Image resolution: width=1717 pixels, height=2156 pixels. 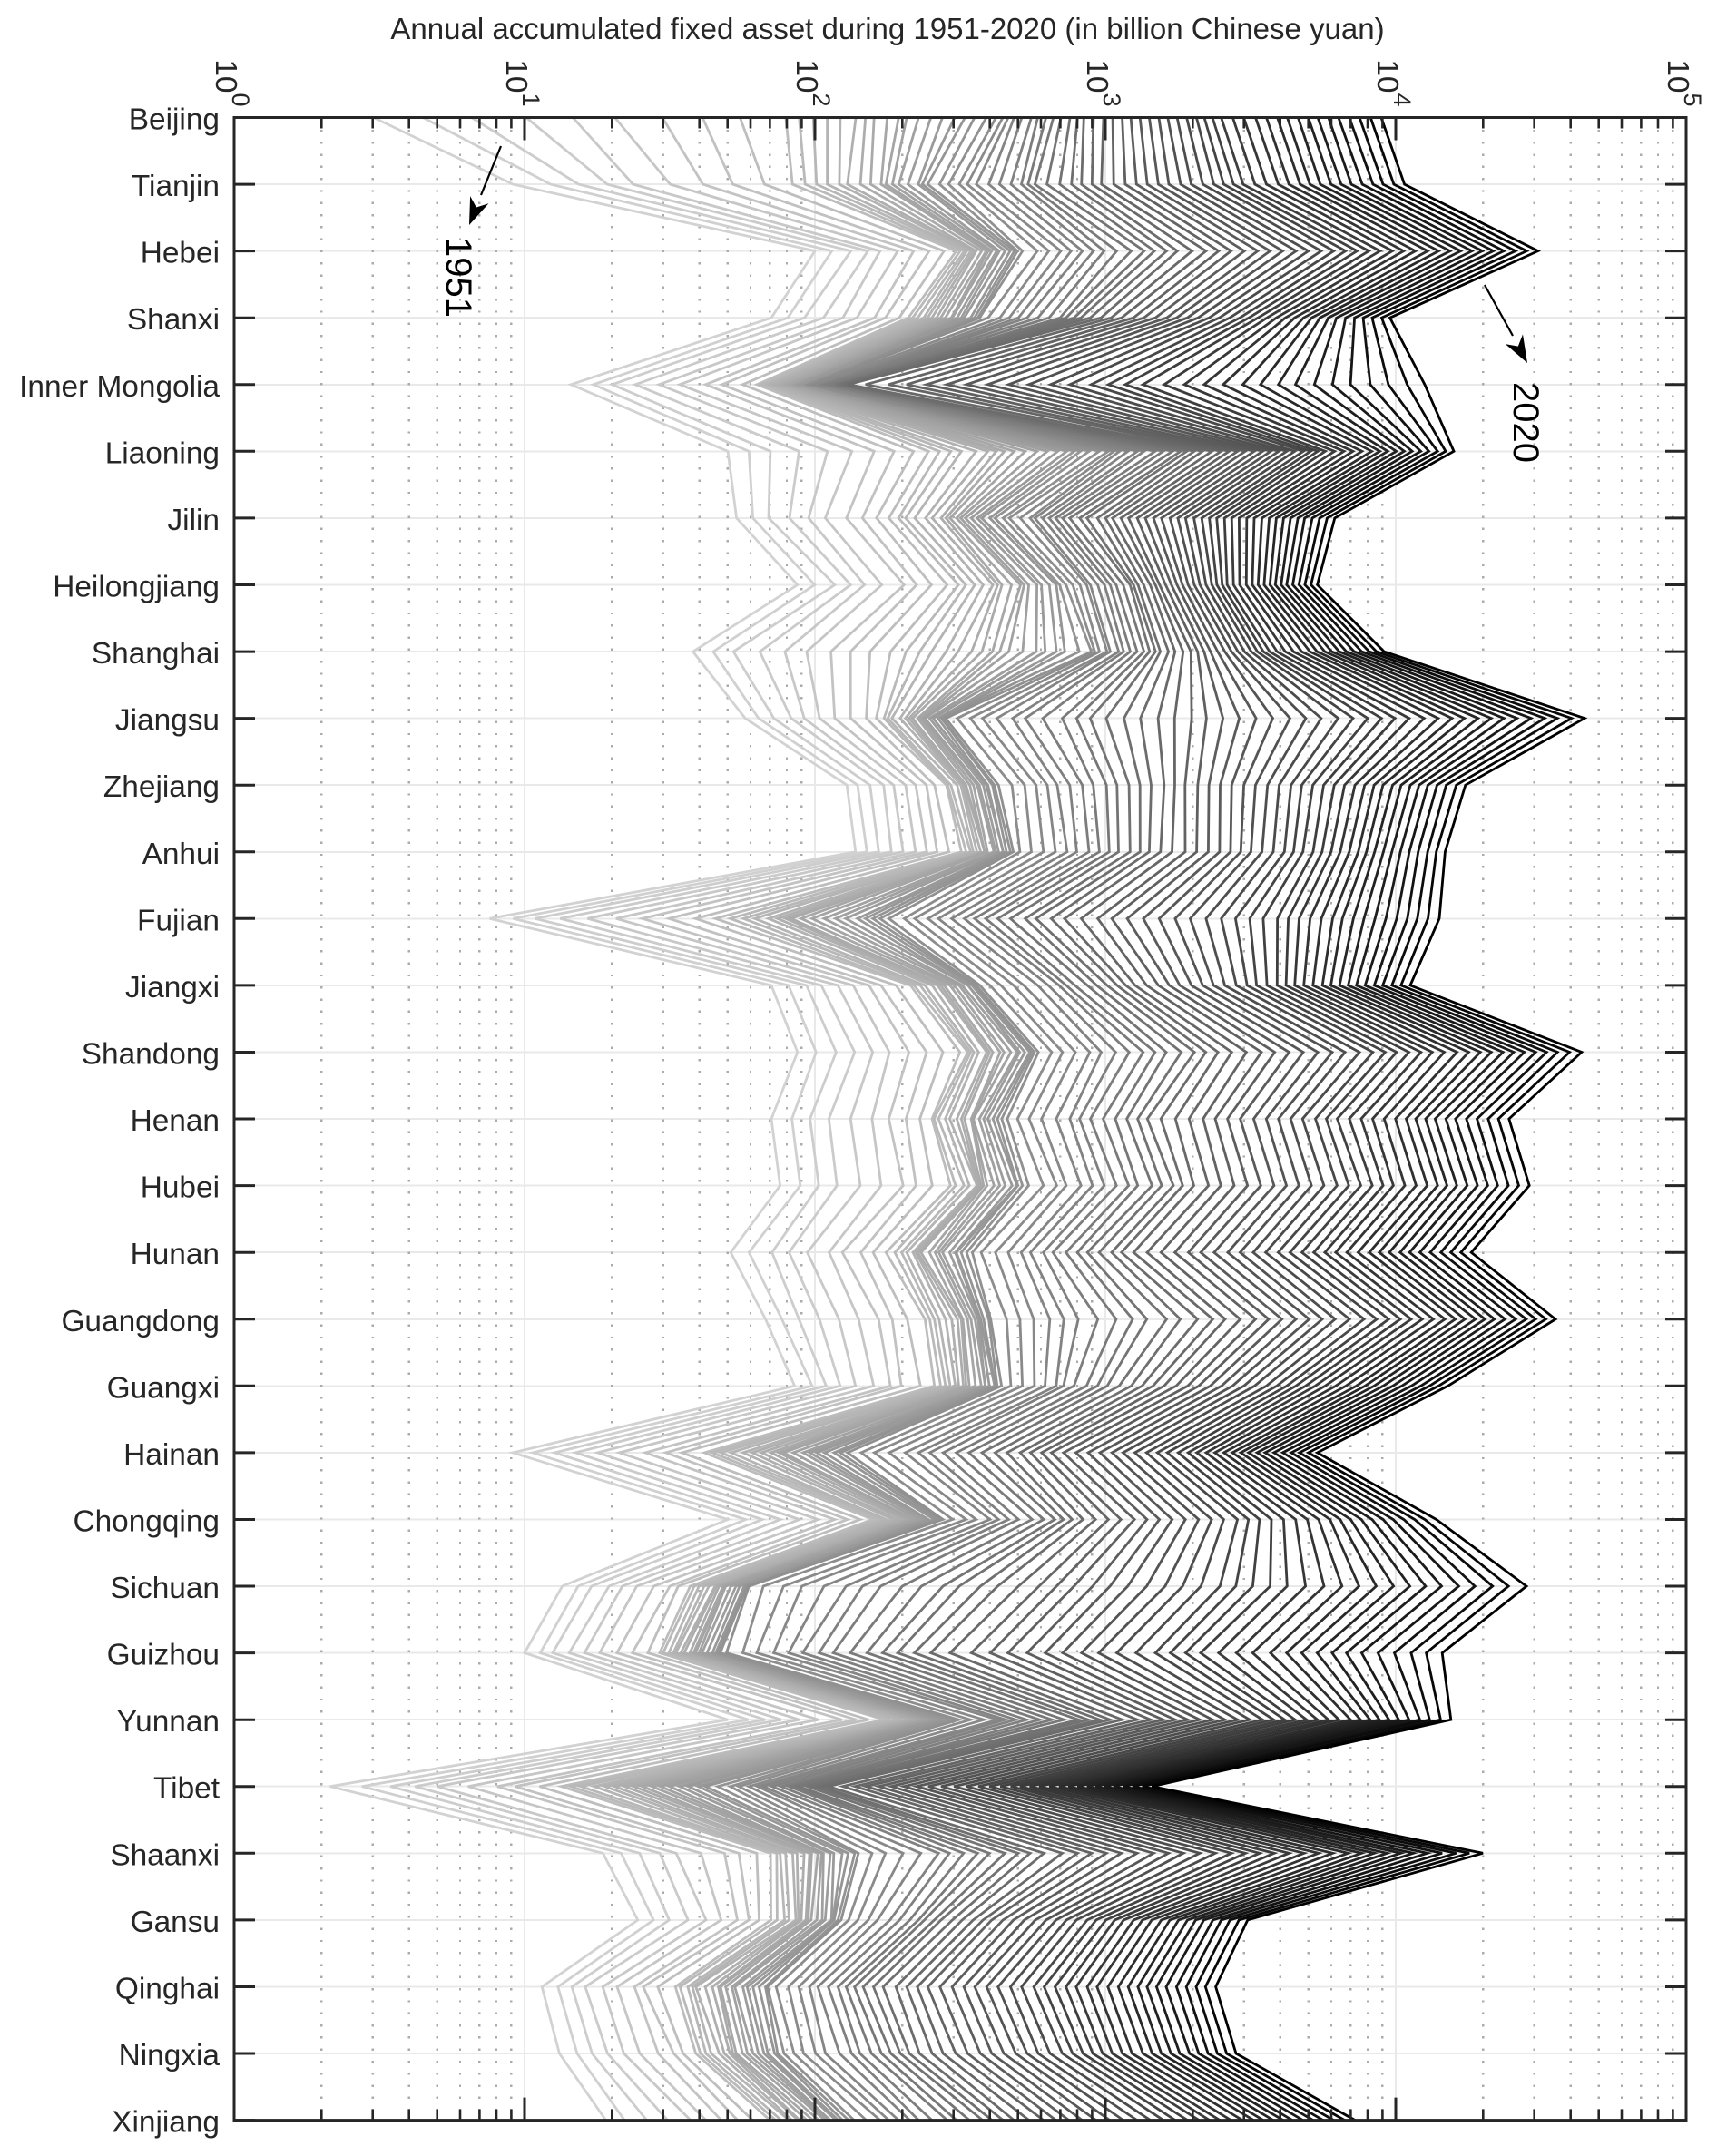 I want to click on svg-text: Guangdong, so click(x=140, y=1321).